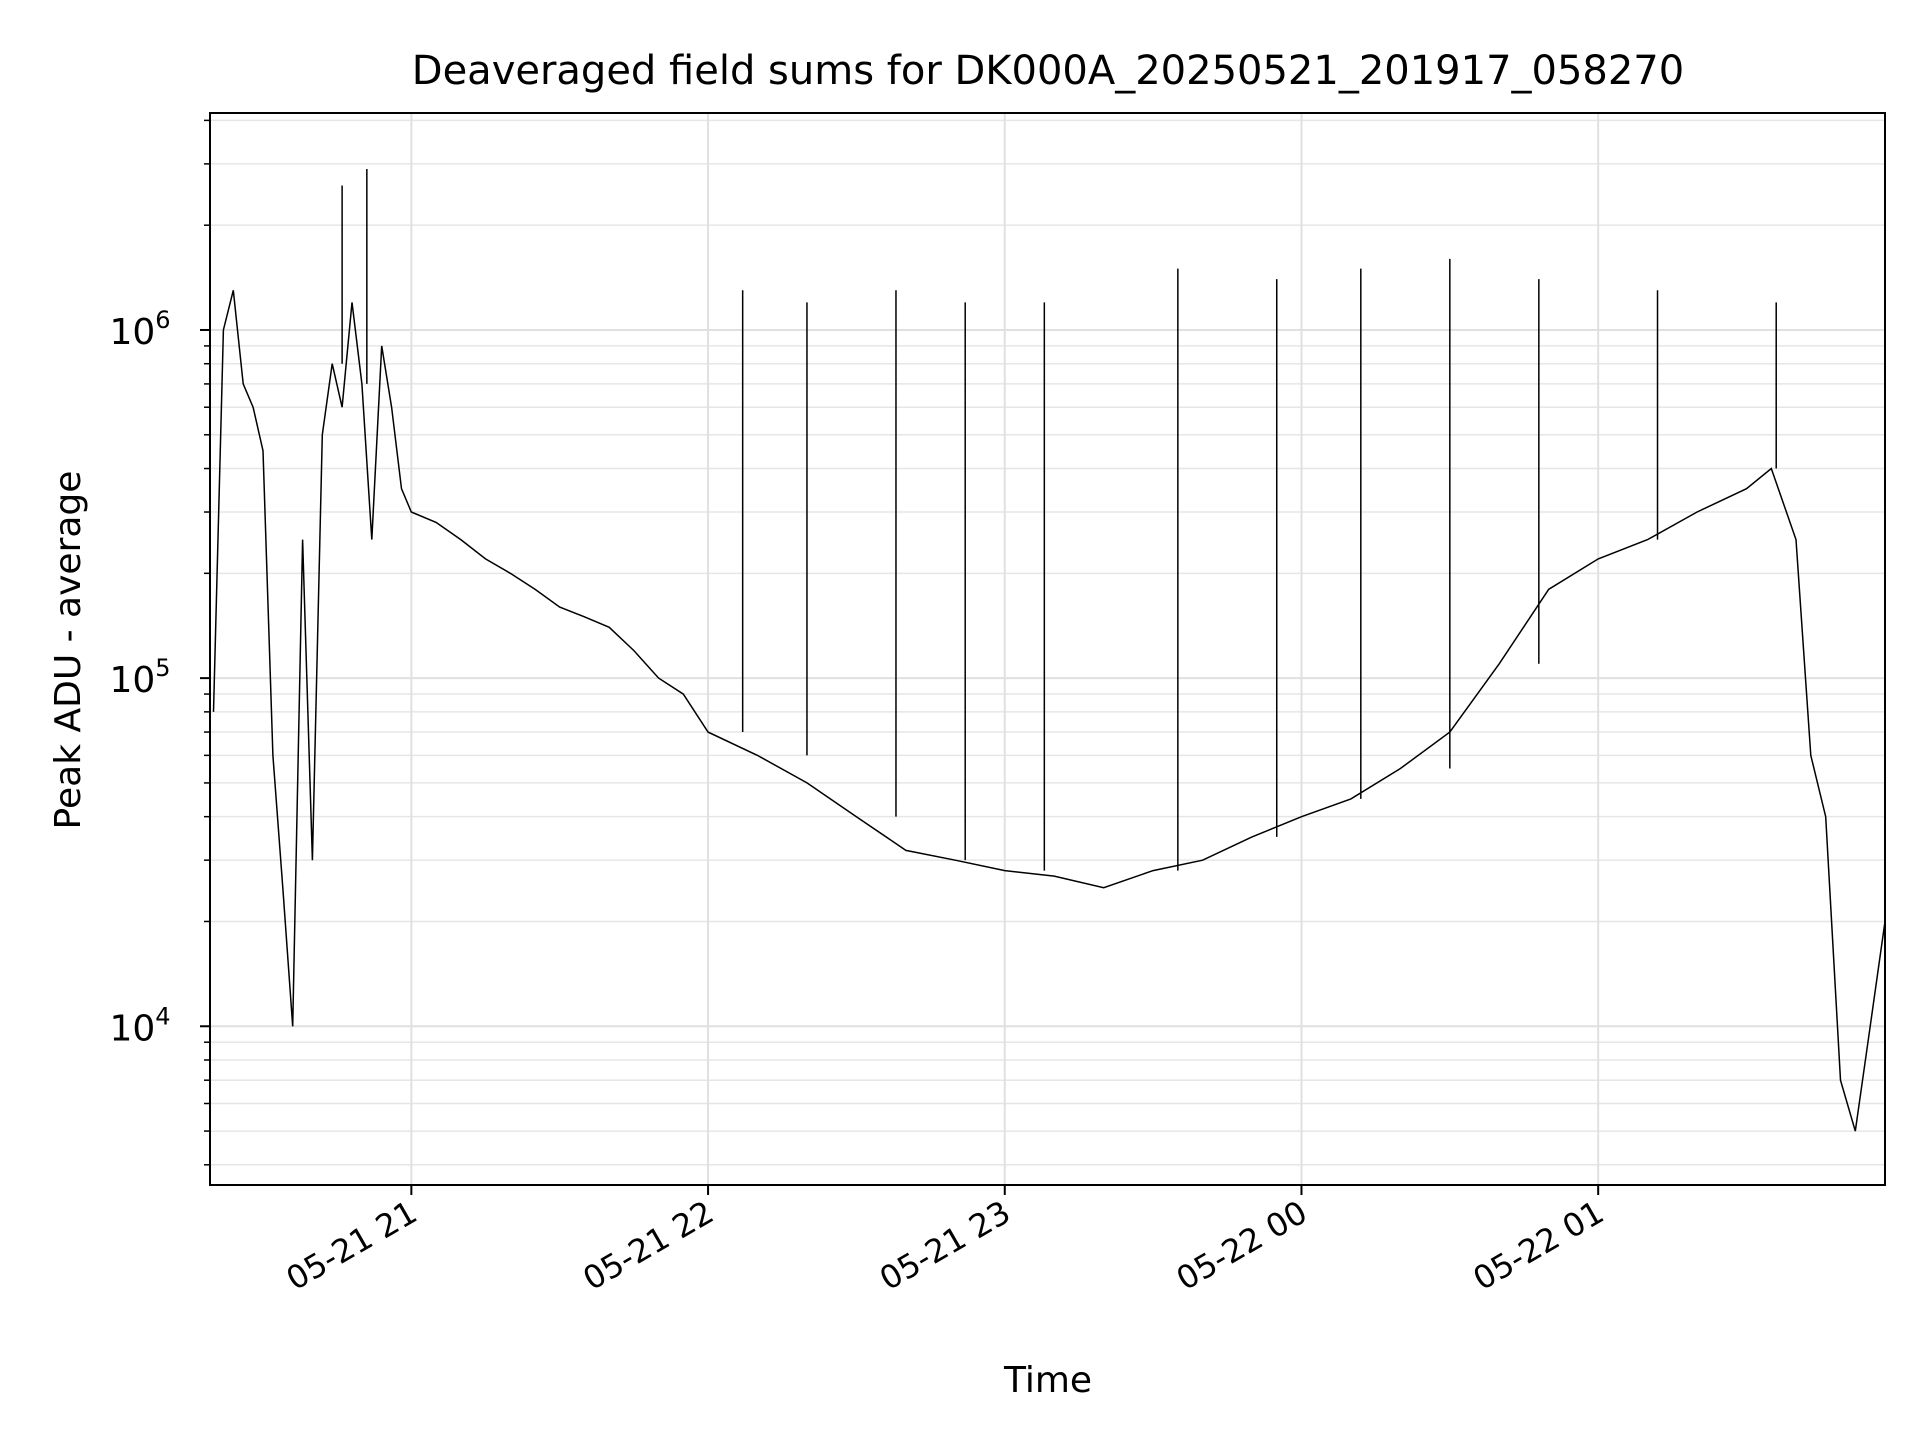 This screenshot has height=1440, width=1920. What do you see at coordinates (1242, 1245) in the screenshot?
I see `x-tick-label: 05-22 00` at bounding box center [1242, 1245].